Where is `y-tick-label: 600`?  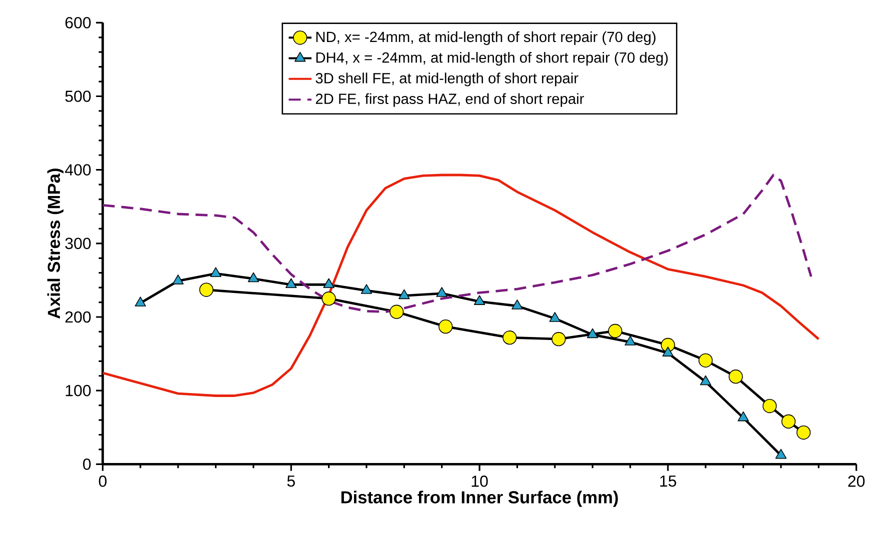
y-tick-label: 600 is located at coordinates (78, 23).